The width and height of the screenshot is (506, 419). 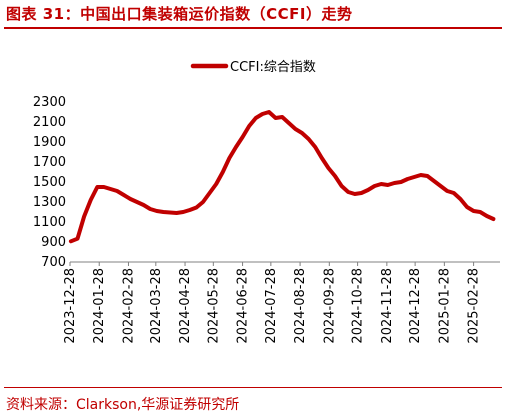 What do you see at coordinates (387, 306) in the screenshot?
I see `x-tick-label: 2024-11-28` at bounding box center [387, 306].